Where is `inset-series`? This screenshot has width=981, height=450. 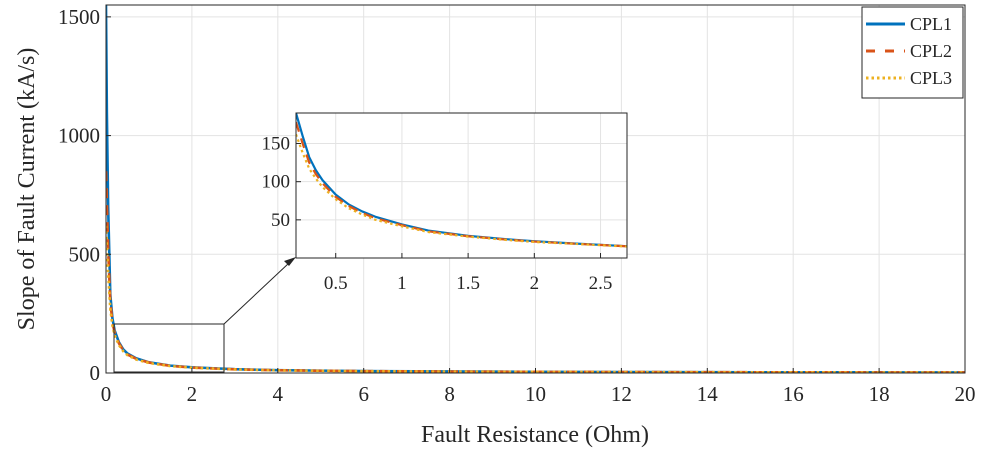
inset-series is located at coordinates (461, 180).